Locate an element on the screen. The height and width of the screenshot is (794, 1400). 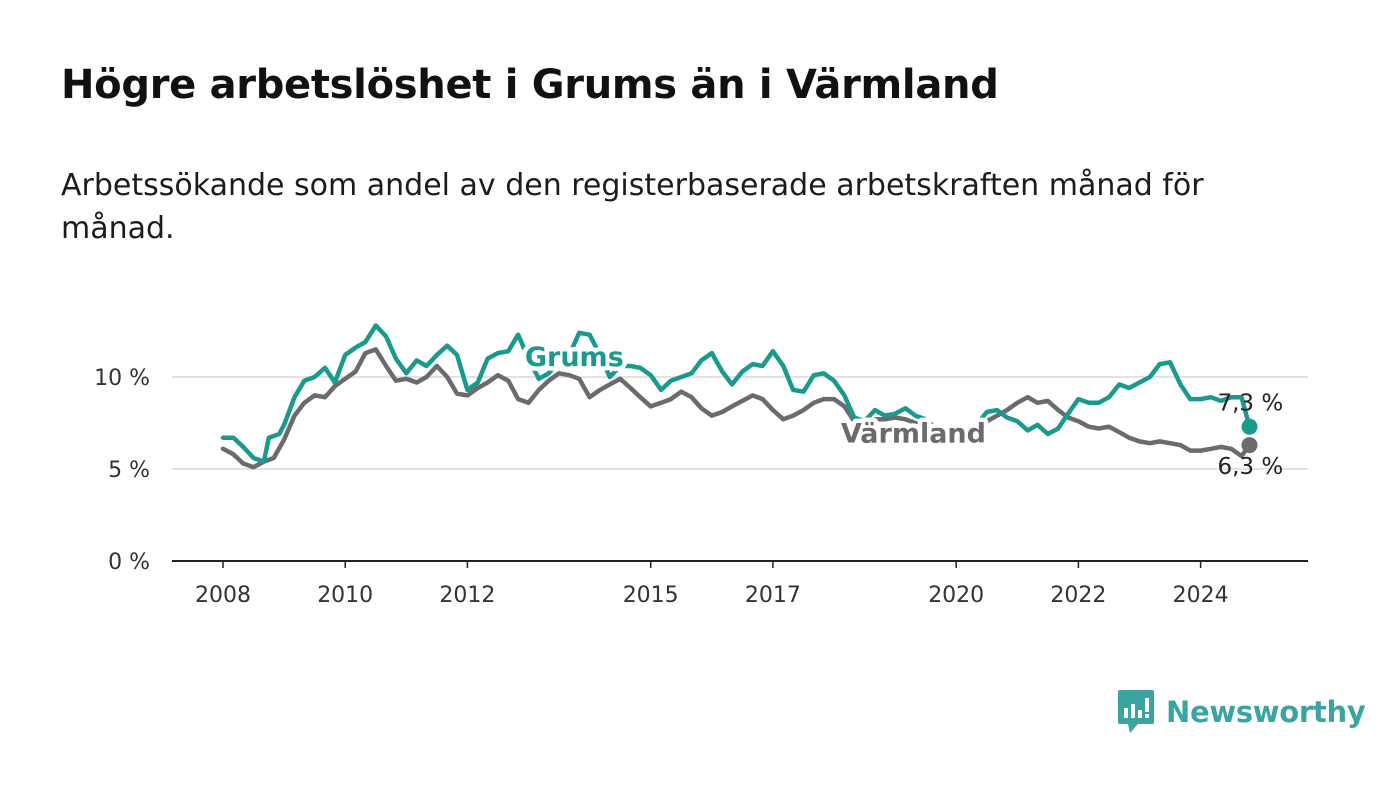
x-tick-label: 2020 is located at coordinates (956, 595).